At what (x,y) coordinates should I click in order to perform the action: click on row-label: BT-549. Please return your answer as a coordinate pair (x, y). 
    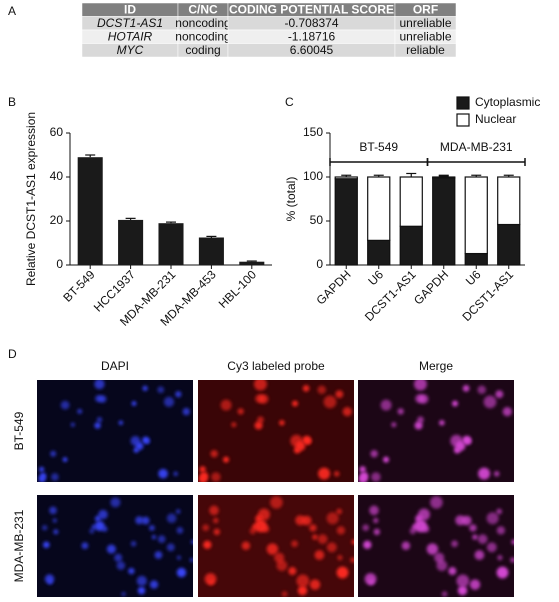
    Looking at the image, I should click on (19, 430).